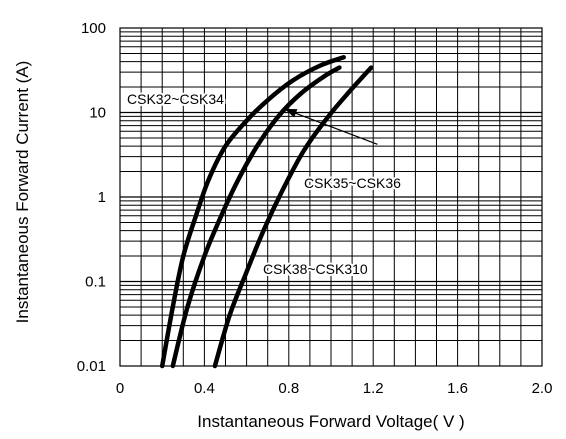 Image resolution: width=566 pixels, height=439 pixels. What do you see at coordinates (175, 99) in the screenshot?
I see `curve-label-csk32-csk34: CSK32~CSK34` at bounding box center [175, 99].